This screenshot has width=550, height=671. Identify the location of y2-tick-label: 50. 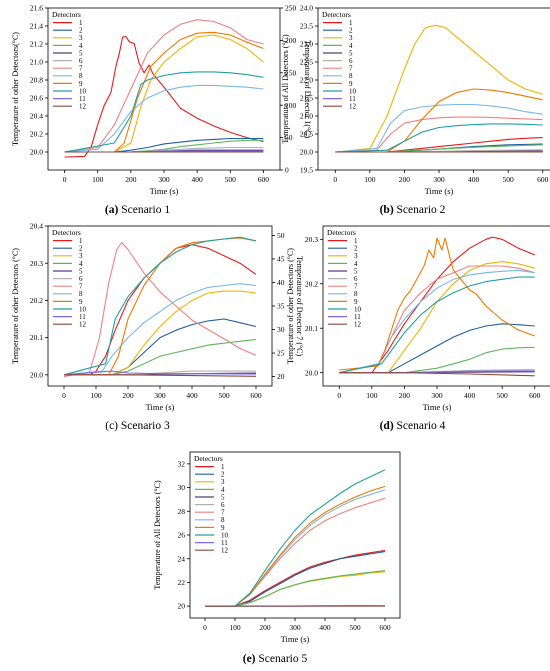
(289, 137).